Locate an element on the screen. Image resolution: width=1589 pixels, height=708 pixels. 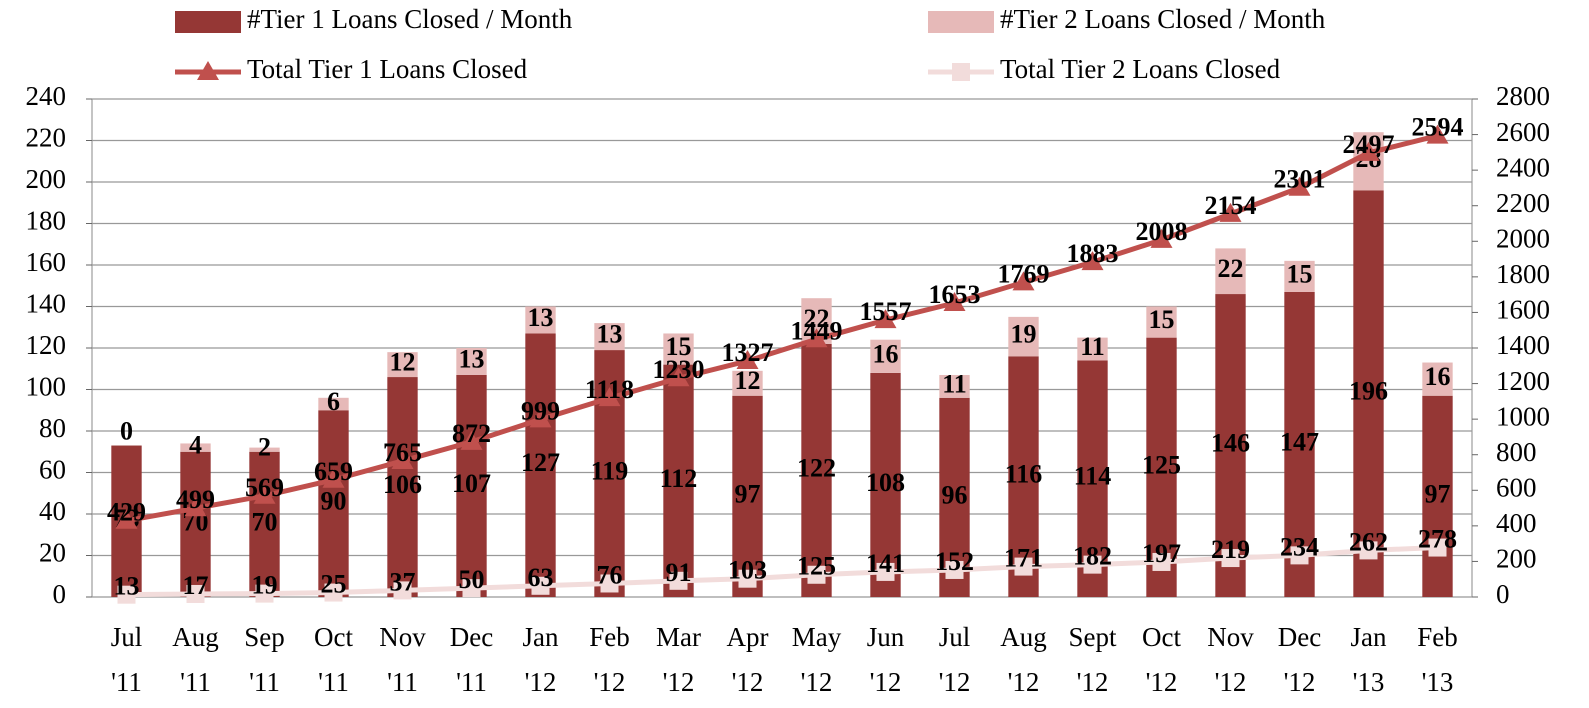
data-label: 97 is located at coordinates (1438, 493).